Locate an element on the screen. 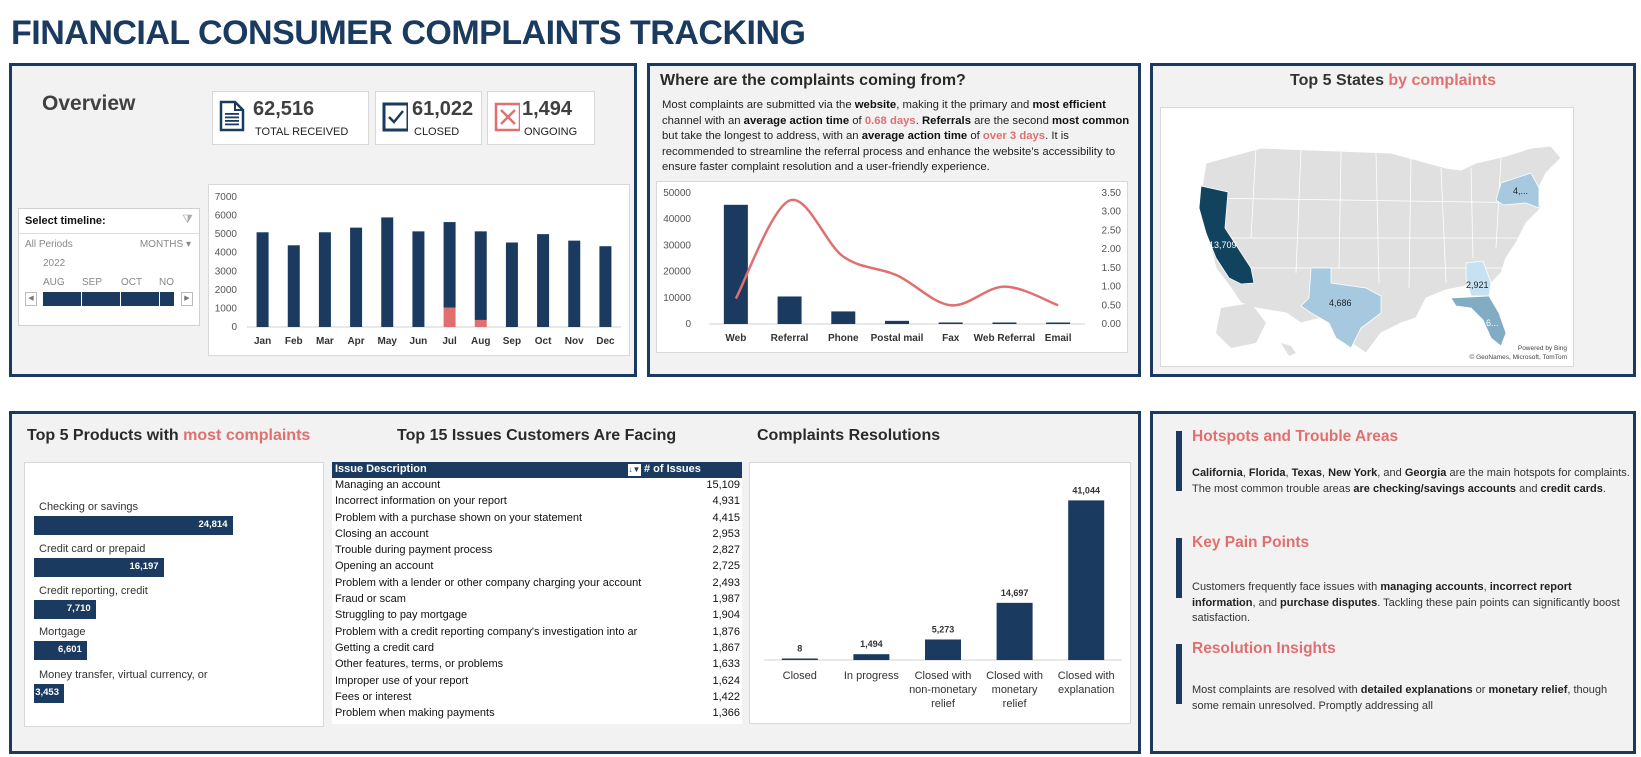  kpi-value: 61,022 is located at coordinates (443, 109).